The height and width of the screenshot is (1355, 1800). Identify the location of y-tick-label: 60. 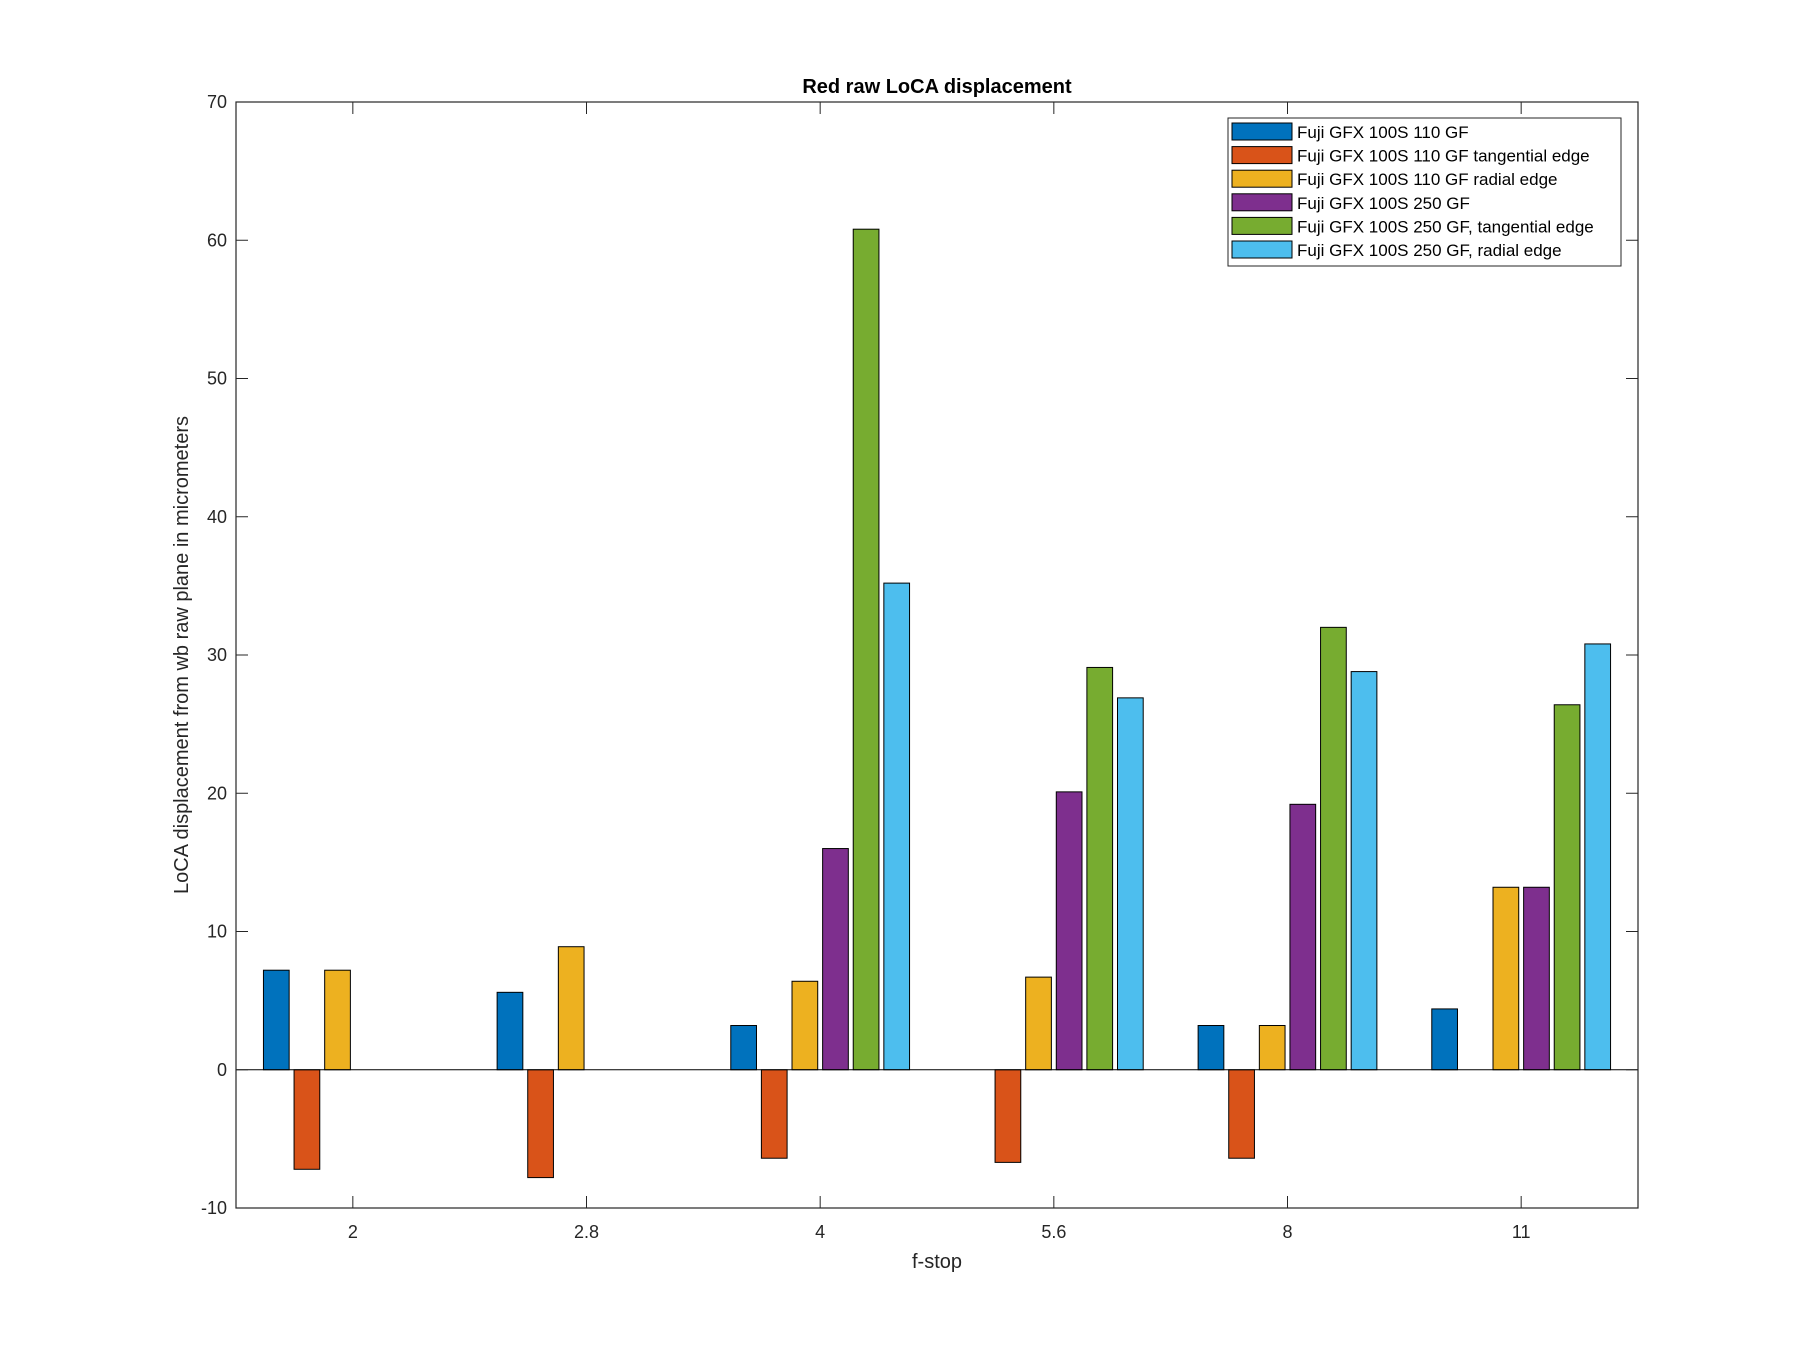
(217, 240).